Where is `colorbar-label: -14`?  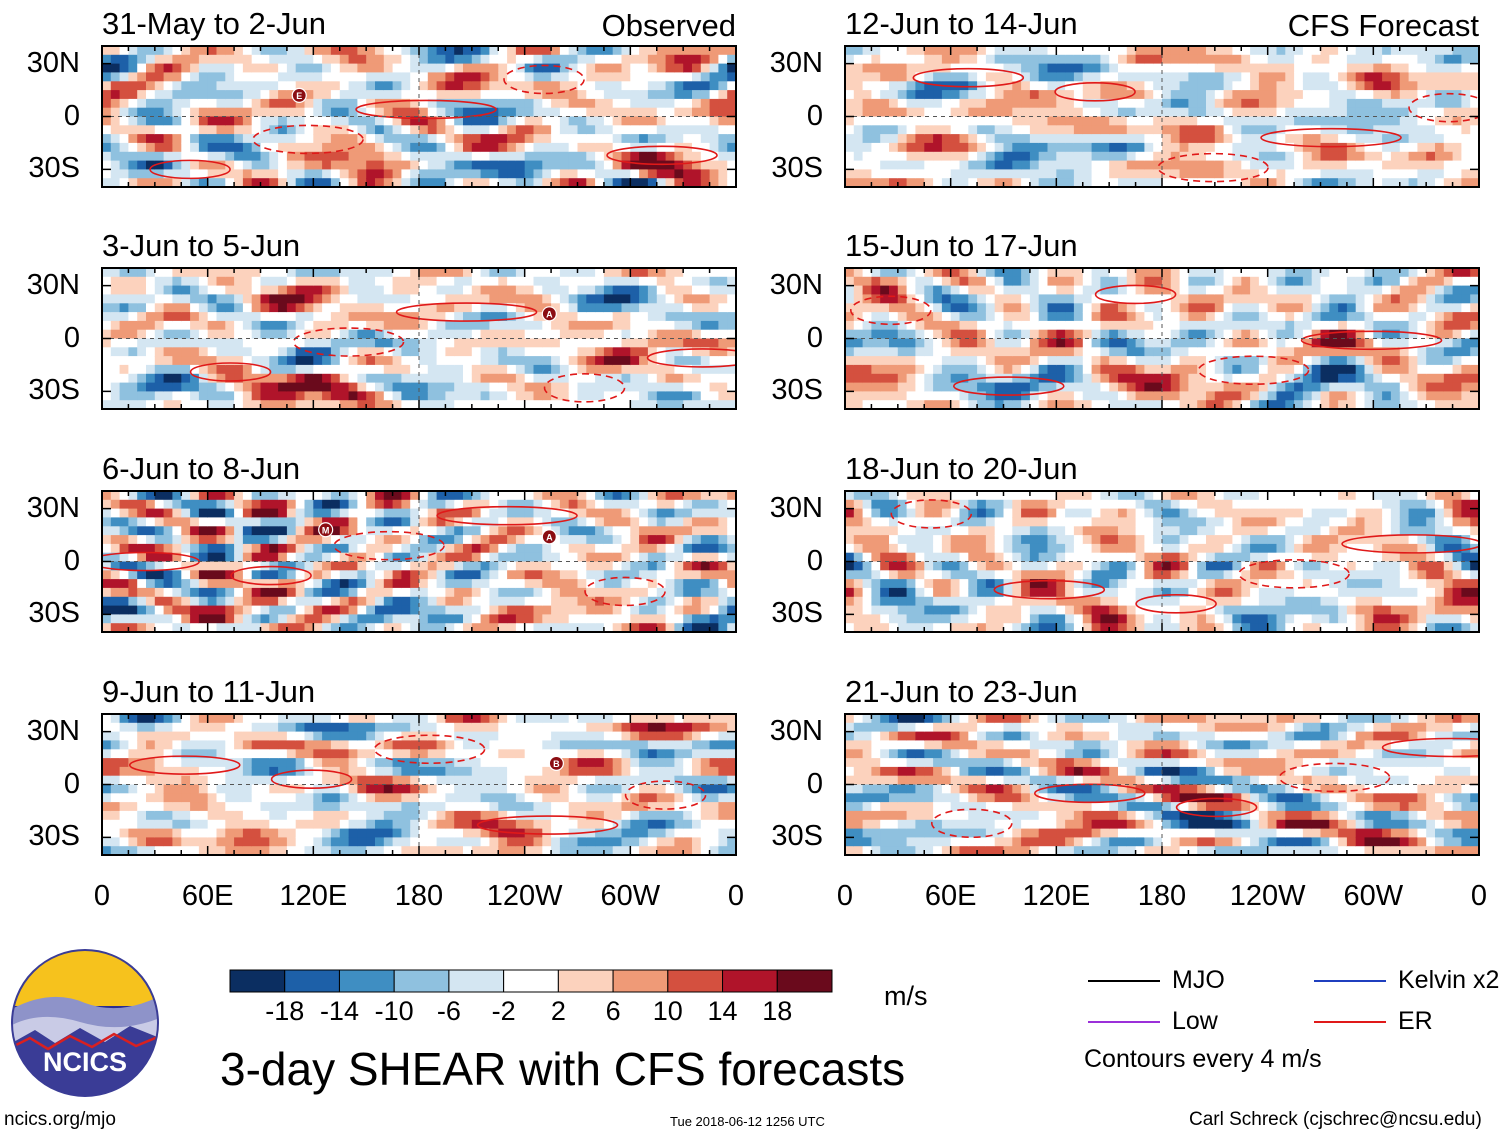
colorbar-label: -14 is located at coordinates (339, 1011).